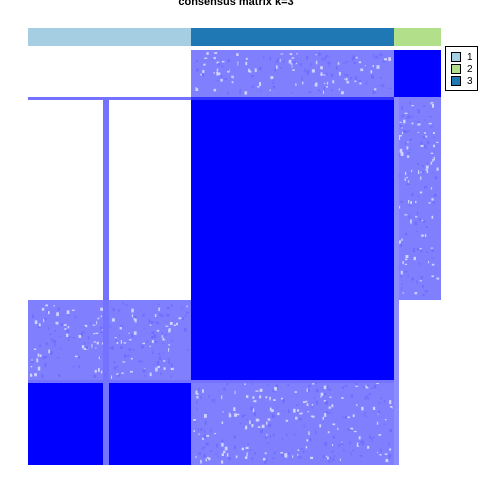 The image size is (504, 504). What do you see at coordinates (109, 198) in the screenshot?
I see `heatmap-block-r2-c1` at bounding box center [109, 198].